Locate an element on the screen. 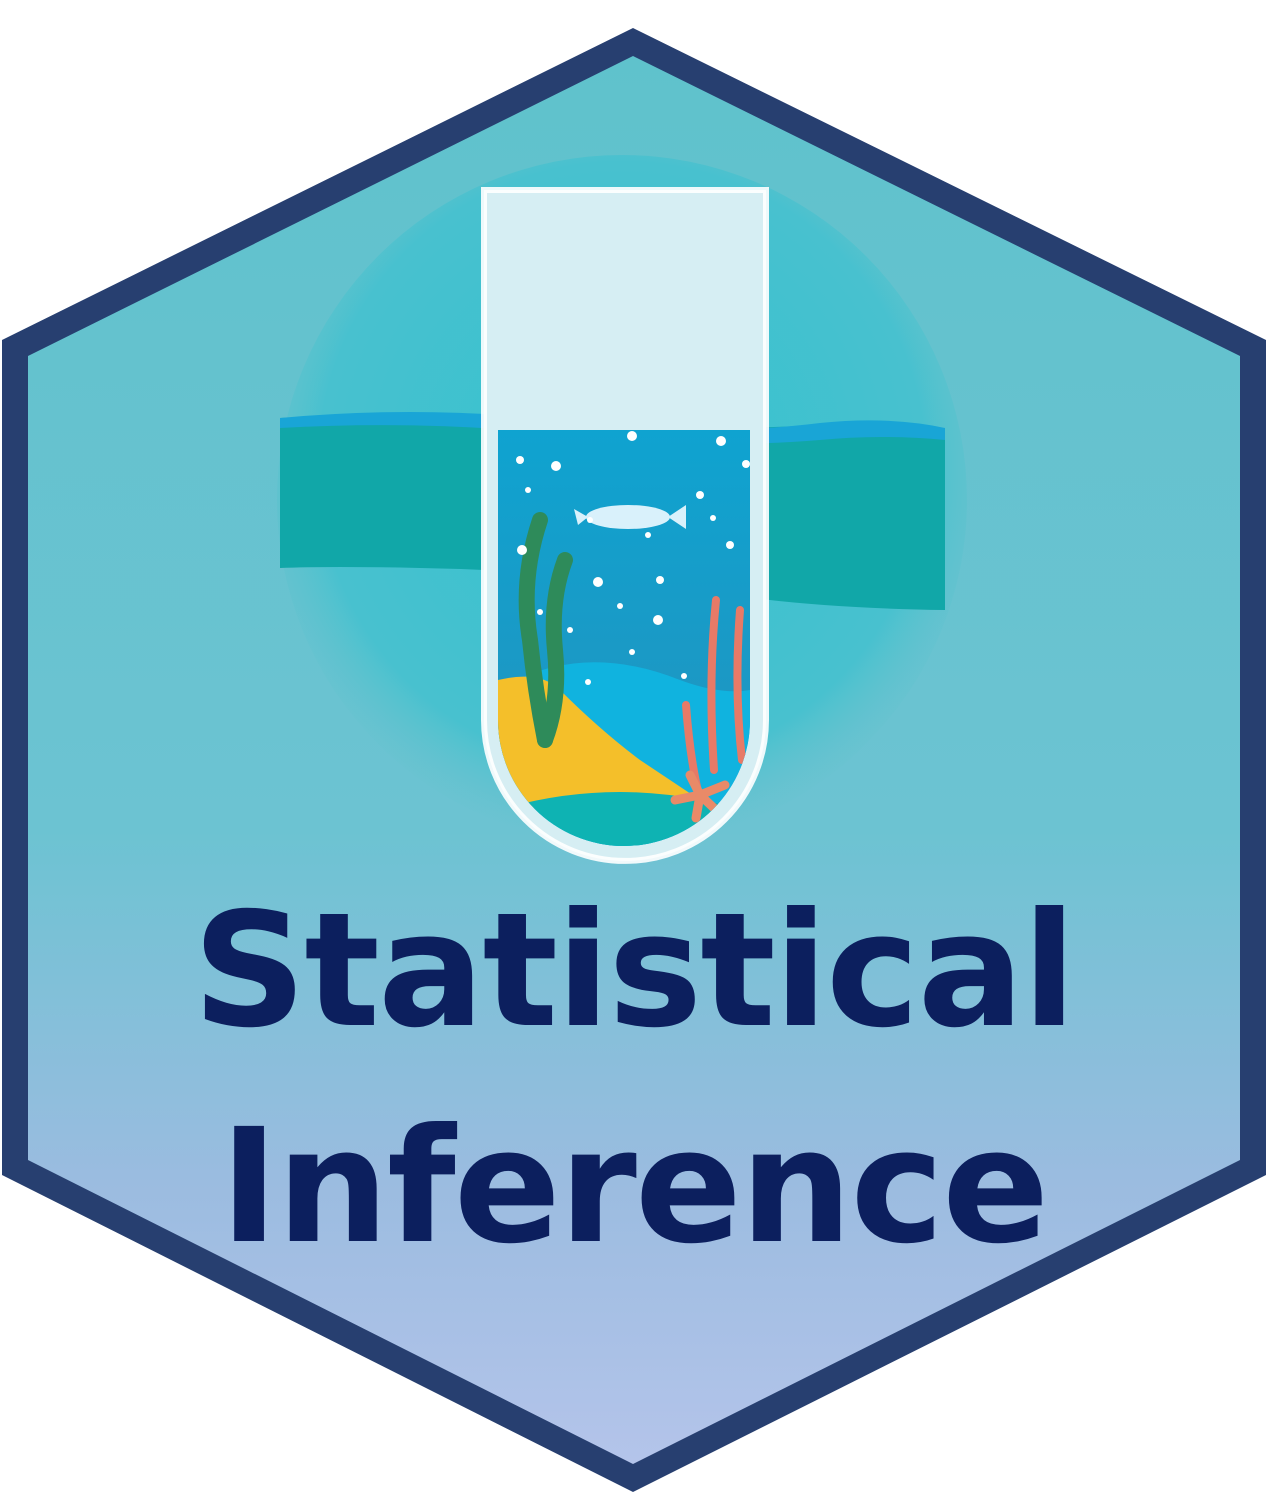 The image size is (1267, 1496). bubbles-icon is located at coordinates (633, 558).